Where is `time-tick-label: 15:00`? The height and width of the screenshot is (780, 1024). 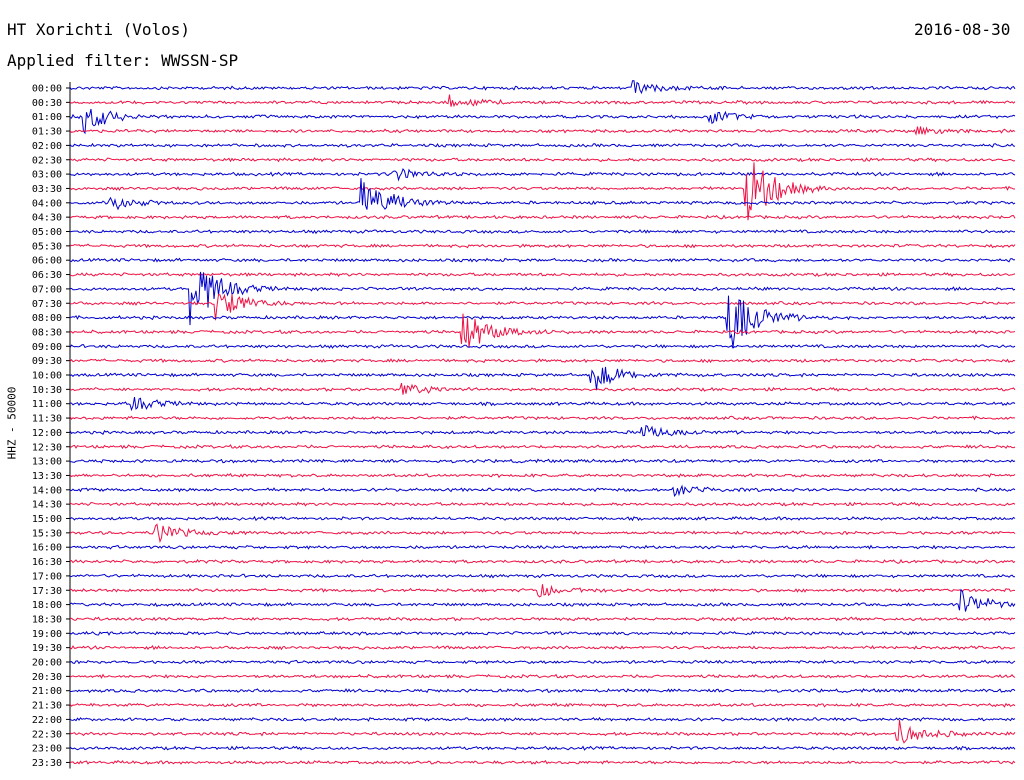
time-tick-label: 15:00 is located at coordinates (47, 519).